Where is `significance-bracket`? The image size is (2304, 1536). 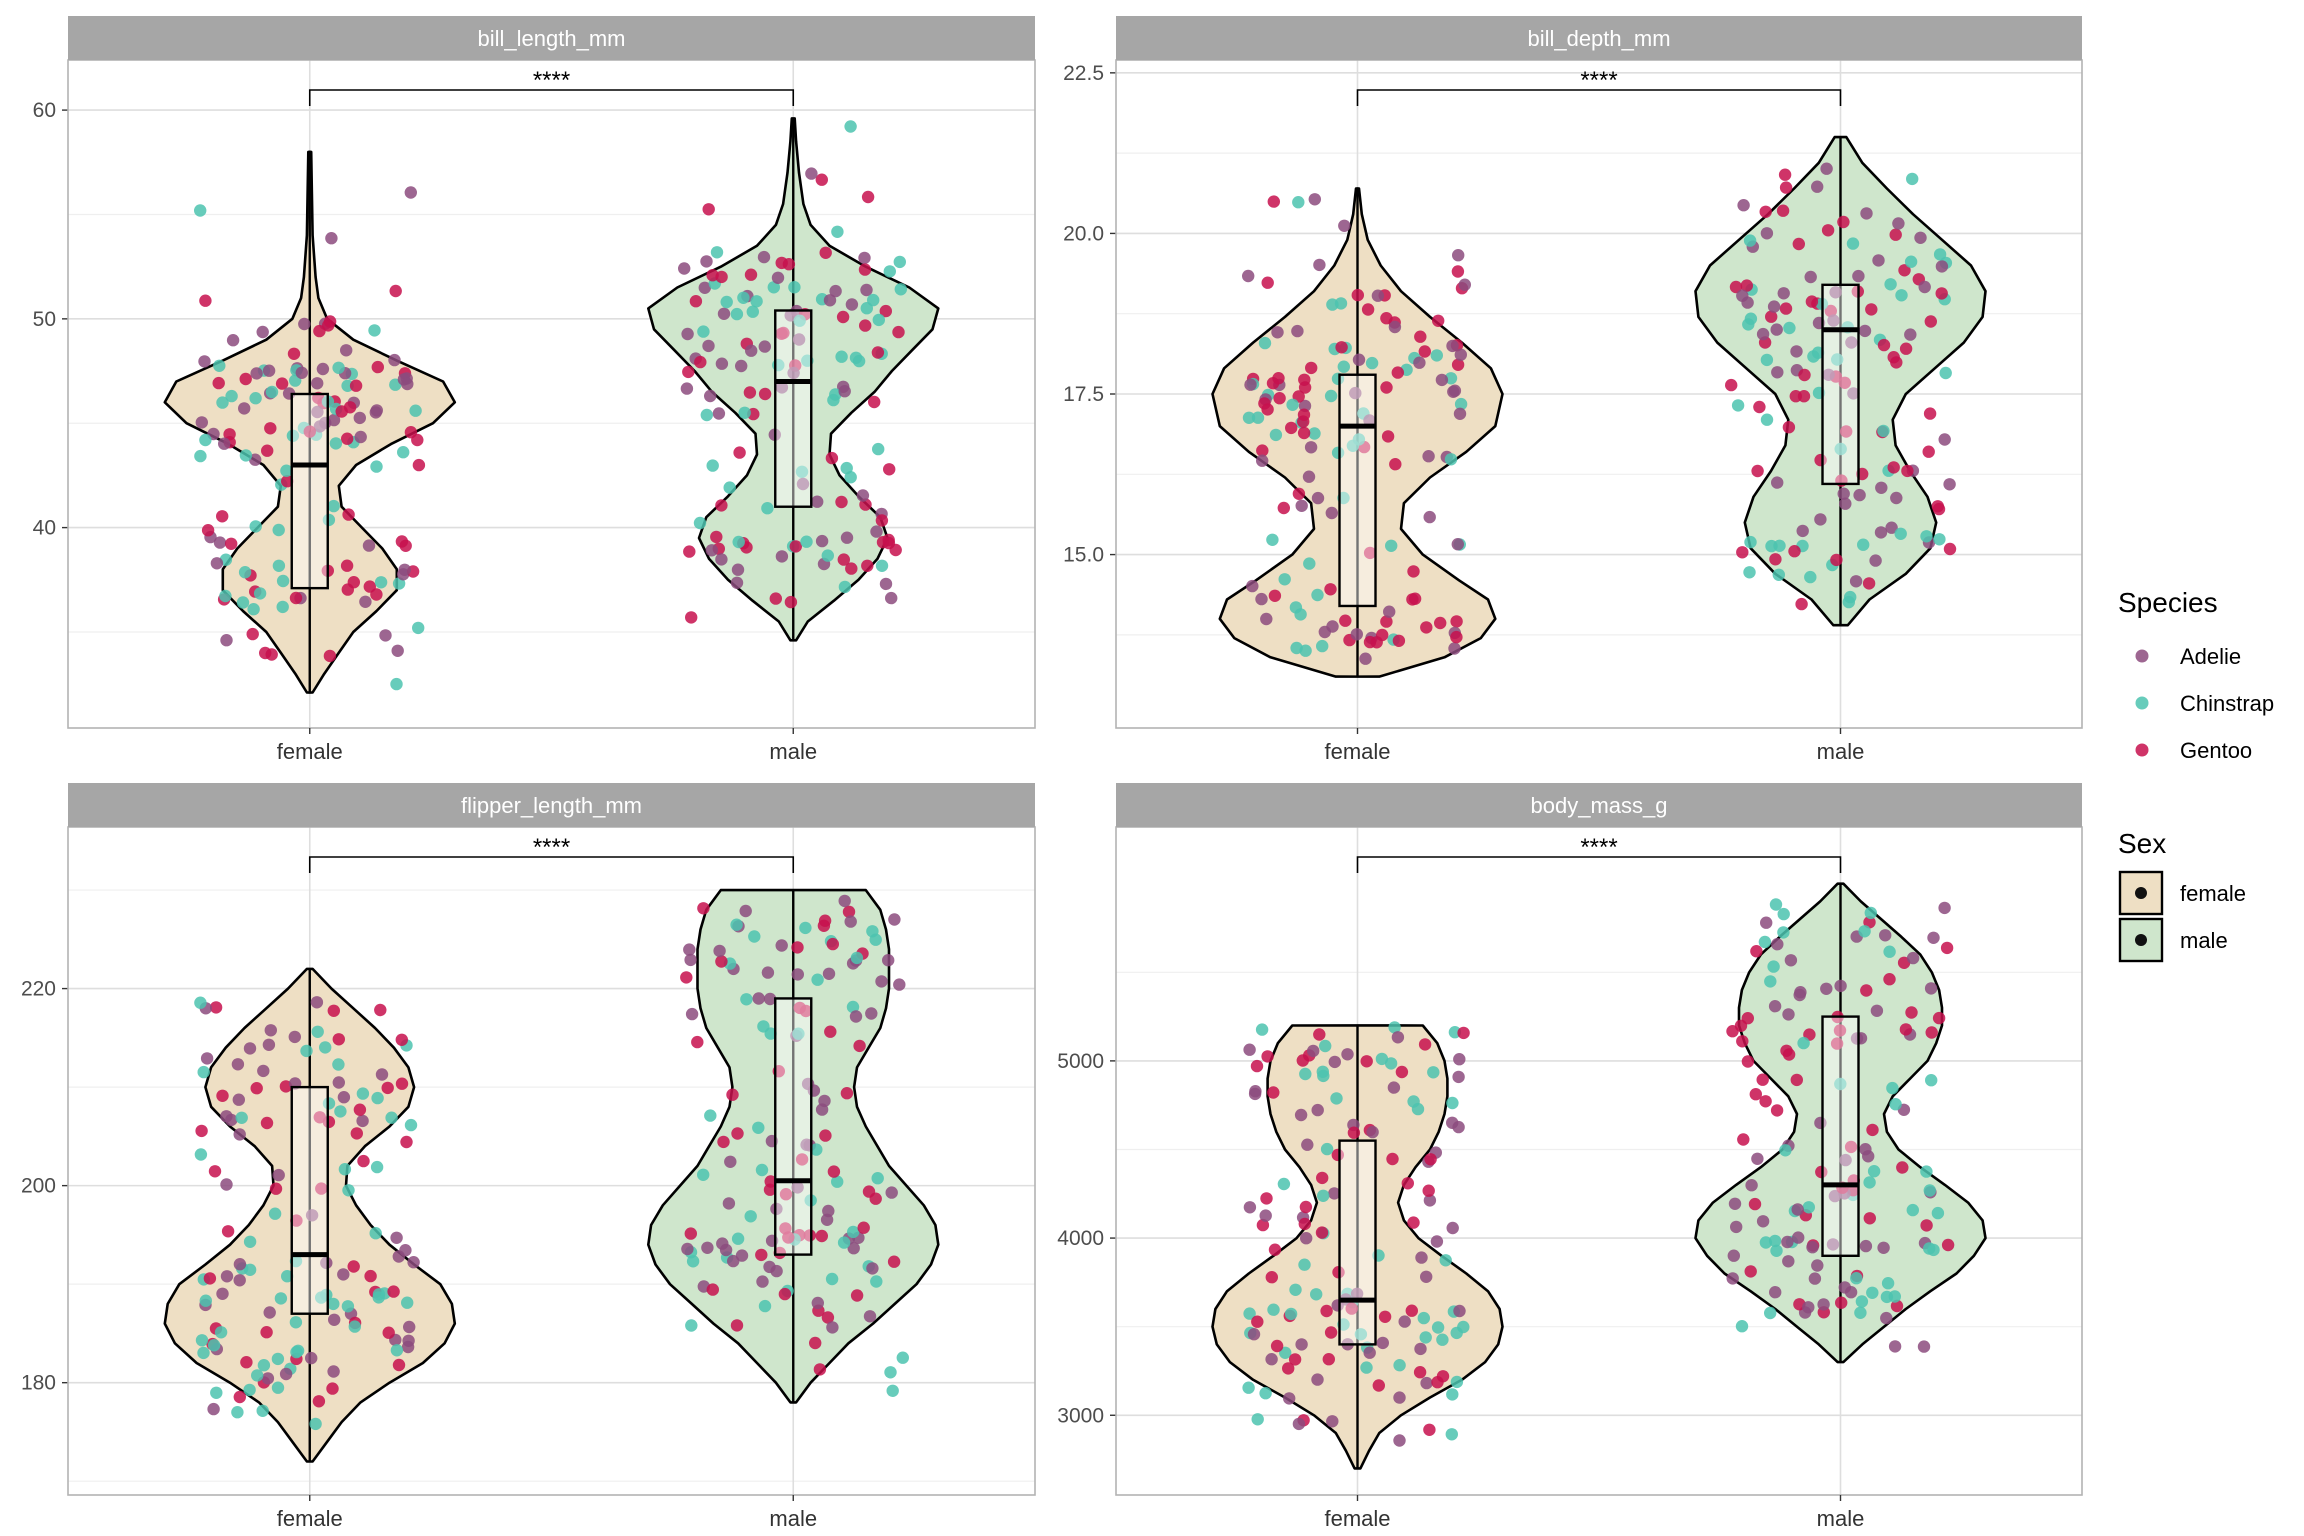 significance-bracket is located at coordinates (551, 864).